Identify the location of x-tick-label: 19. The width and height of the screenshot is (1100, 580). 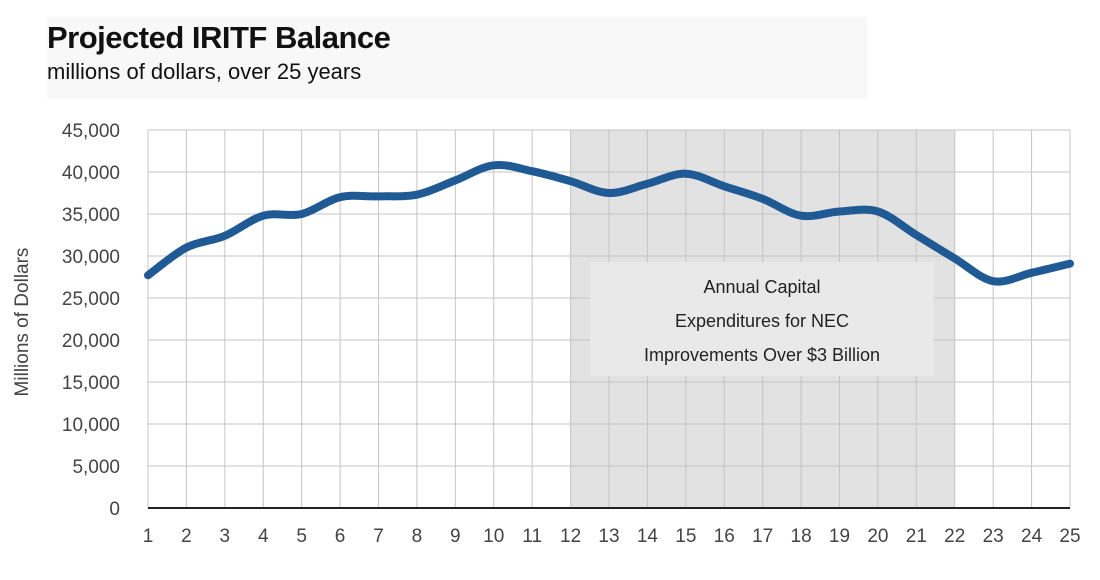
(839, 536).